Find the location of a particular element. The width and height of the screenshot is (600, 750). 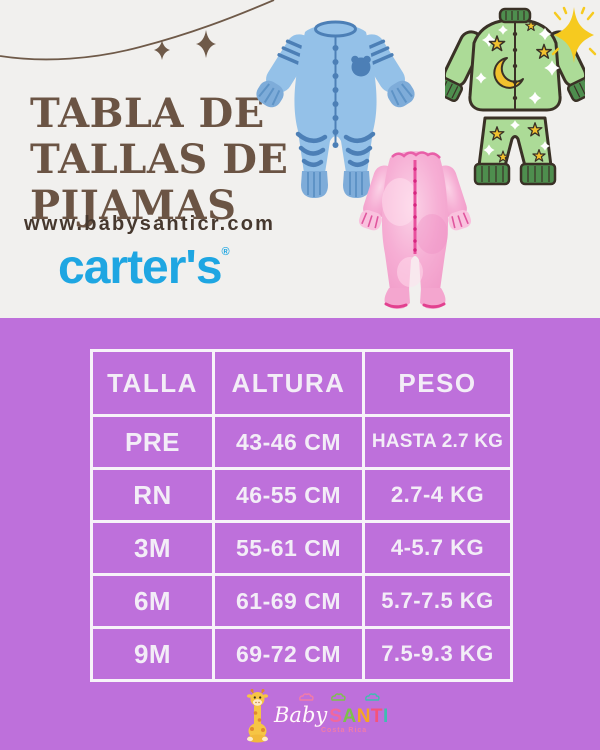

table-row: PRE 43-46 CM HASTA 2.7 KG is located at coordinates (301, 442).